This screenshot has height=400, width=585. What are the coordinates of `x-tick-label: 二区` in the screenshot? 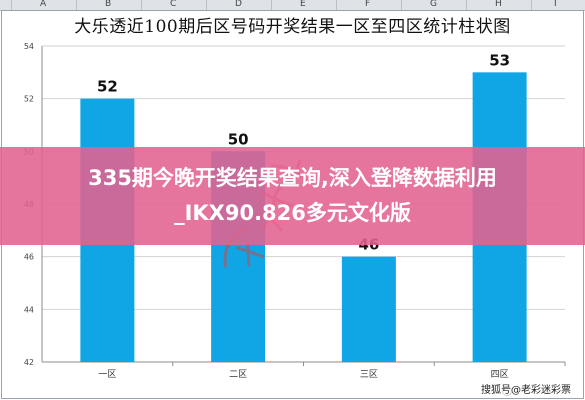 It's located at (238, 374).